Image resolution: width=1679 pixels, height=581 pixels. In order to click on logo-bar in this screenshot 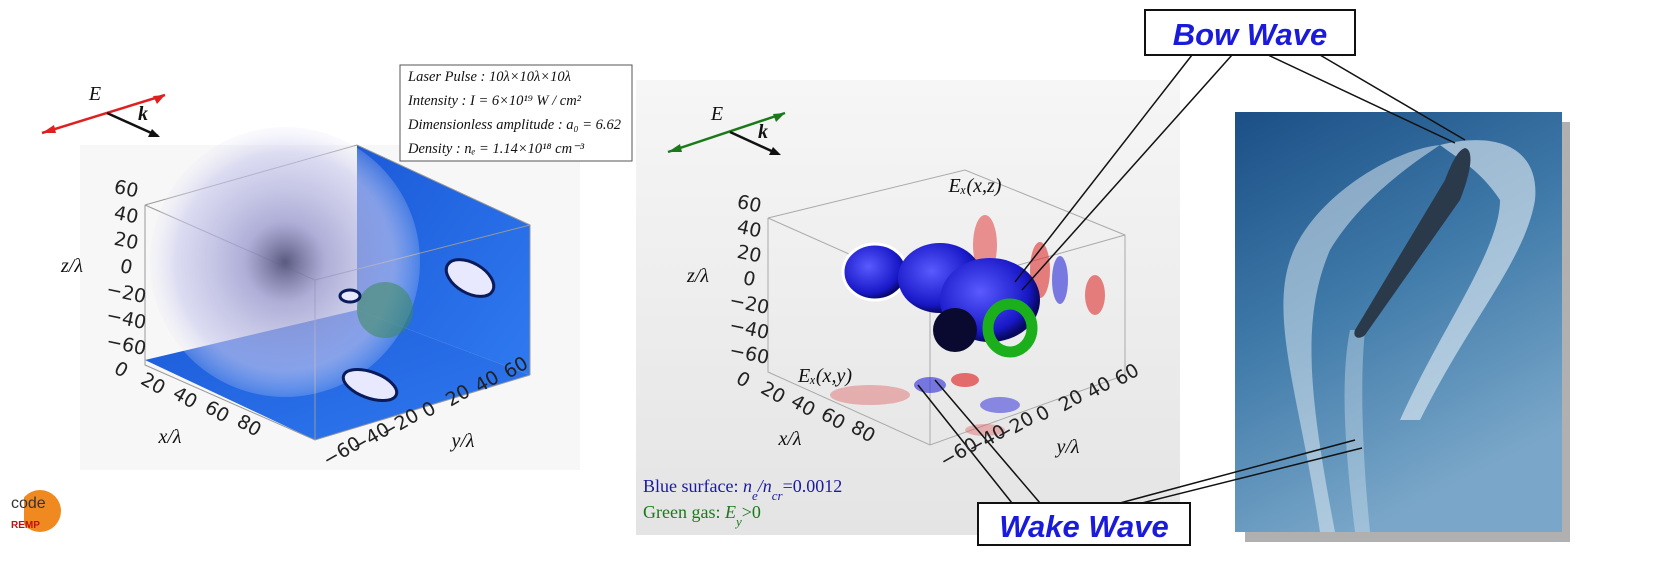, I will do `click(17, 511)`.